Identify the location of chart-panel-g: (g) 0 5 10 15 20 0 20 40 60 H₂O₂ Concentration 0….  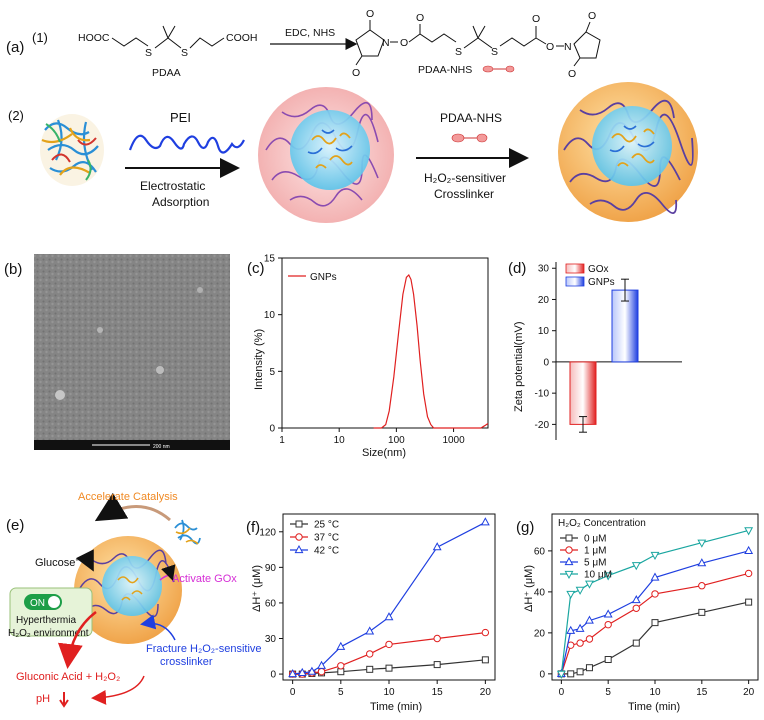
(637, 613).